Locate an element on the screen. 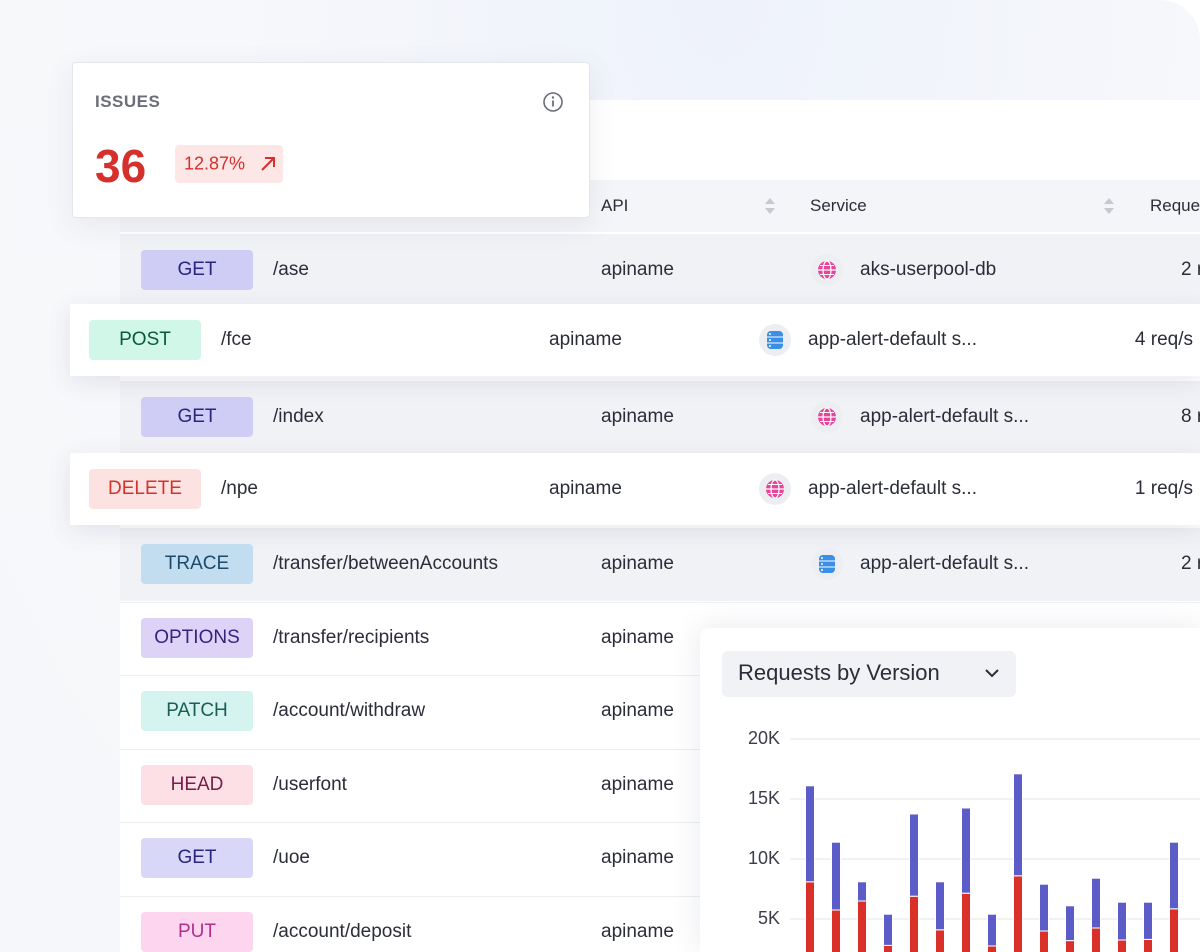  y-tick-label: 5K is located at coordinates (769, 918).